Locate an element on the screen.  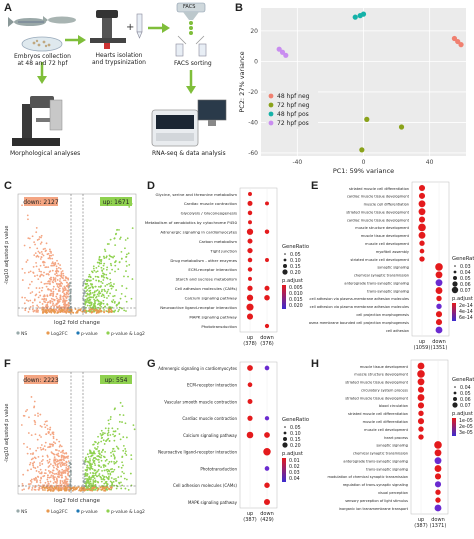
data-point is located at coordinates (282, 52).